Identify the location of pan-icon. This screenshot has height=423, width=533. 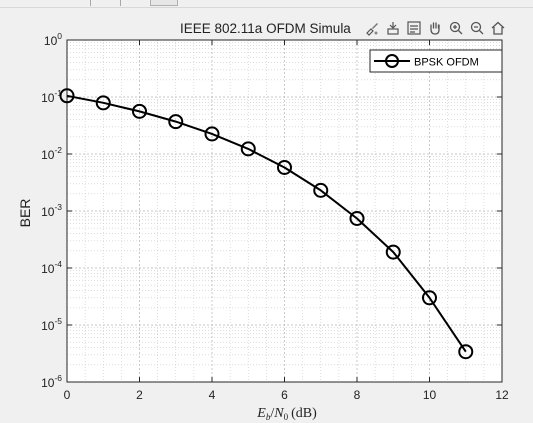
(434, 28).